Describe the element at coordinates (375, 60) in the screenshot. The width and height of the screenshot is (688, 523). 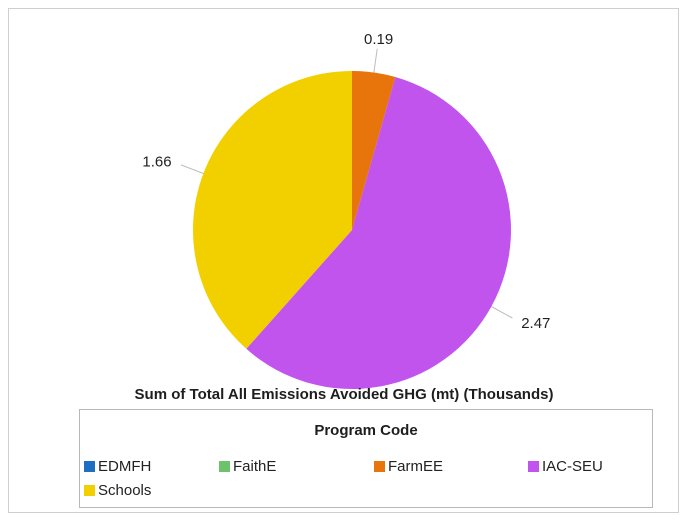
I see `leader-line-farmee` at that location.